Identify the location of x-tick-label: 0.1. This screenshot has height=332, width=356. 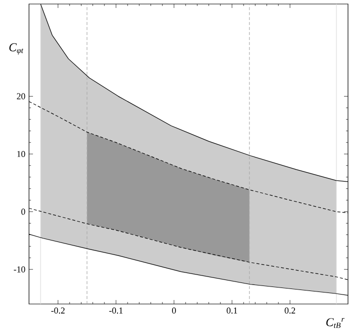
(232, 311).